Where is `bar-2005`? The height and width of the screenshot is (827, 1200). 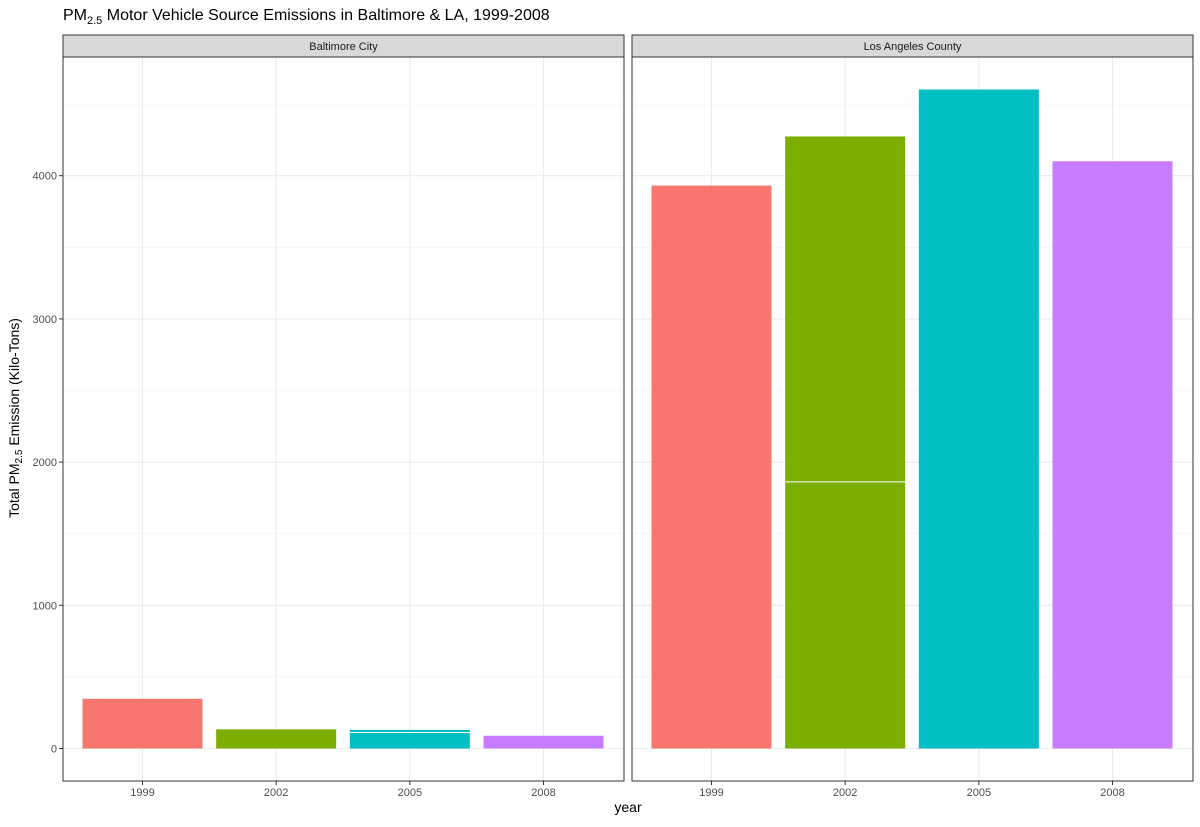
bar-2005 is located at coordinates (978, 419).